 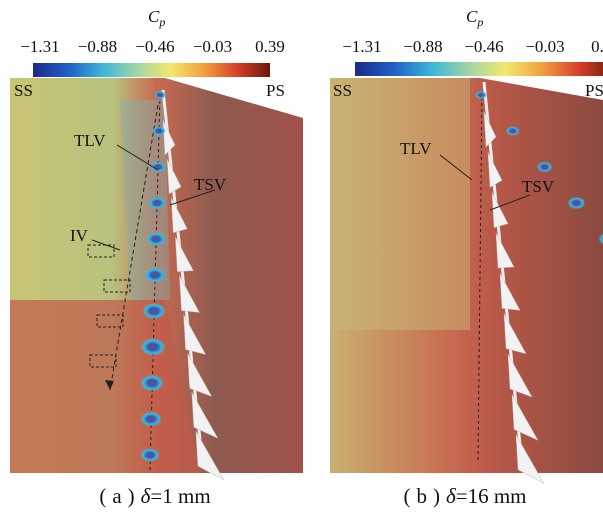 What do you see at coordinates (117, 496) in the screenshot?
I see `caption-letter: a` at bounding box center [117, 496].